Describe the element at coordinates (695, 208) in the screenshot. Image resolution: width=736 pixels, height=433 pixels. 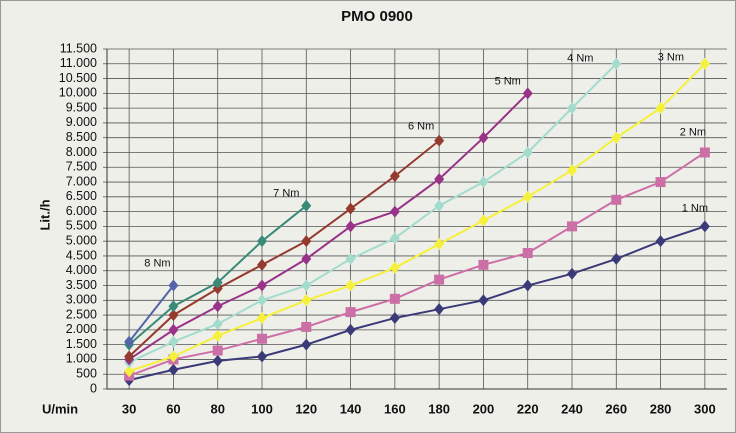
I see `series-label: 1 Nm` at that location.